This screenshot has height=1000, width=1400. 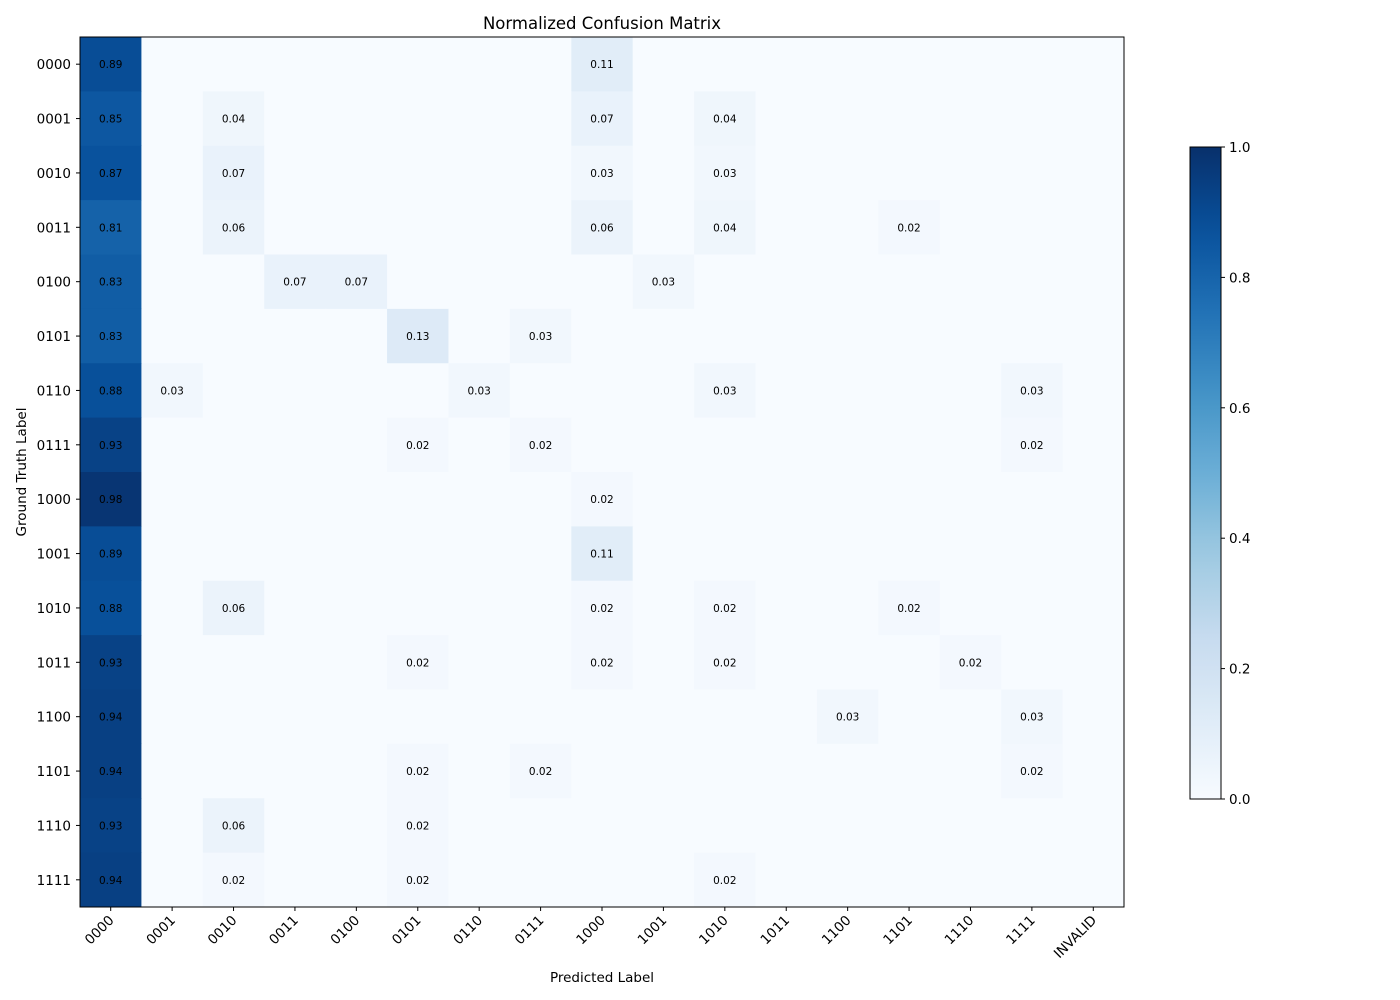 I want to click on cell-value-label: 0.83, so click(x=110, y=283).